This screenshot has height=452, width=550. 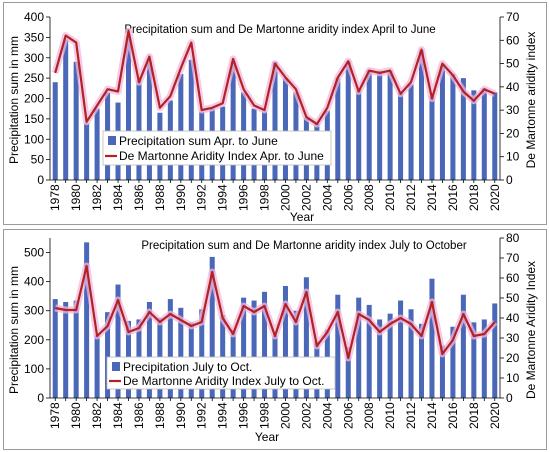 What do you see at coordinates (14, 330) in the screenshot?
I see `y-axis-label: Precipitation sum in mm` at bounding box center [14, 330].